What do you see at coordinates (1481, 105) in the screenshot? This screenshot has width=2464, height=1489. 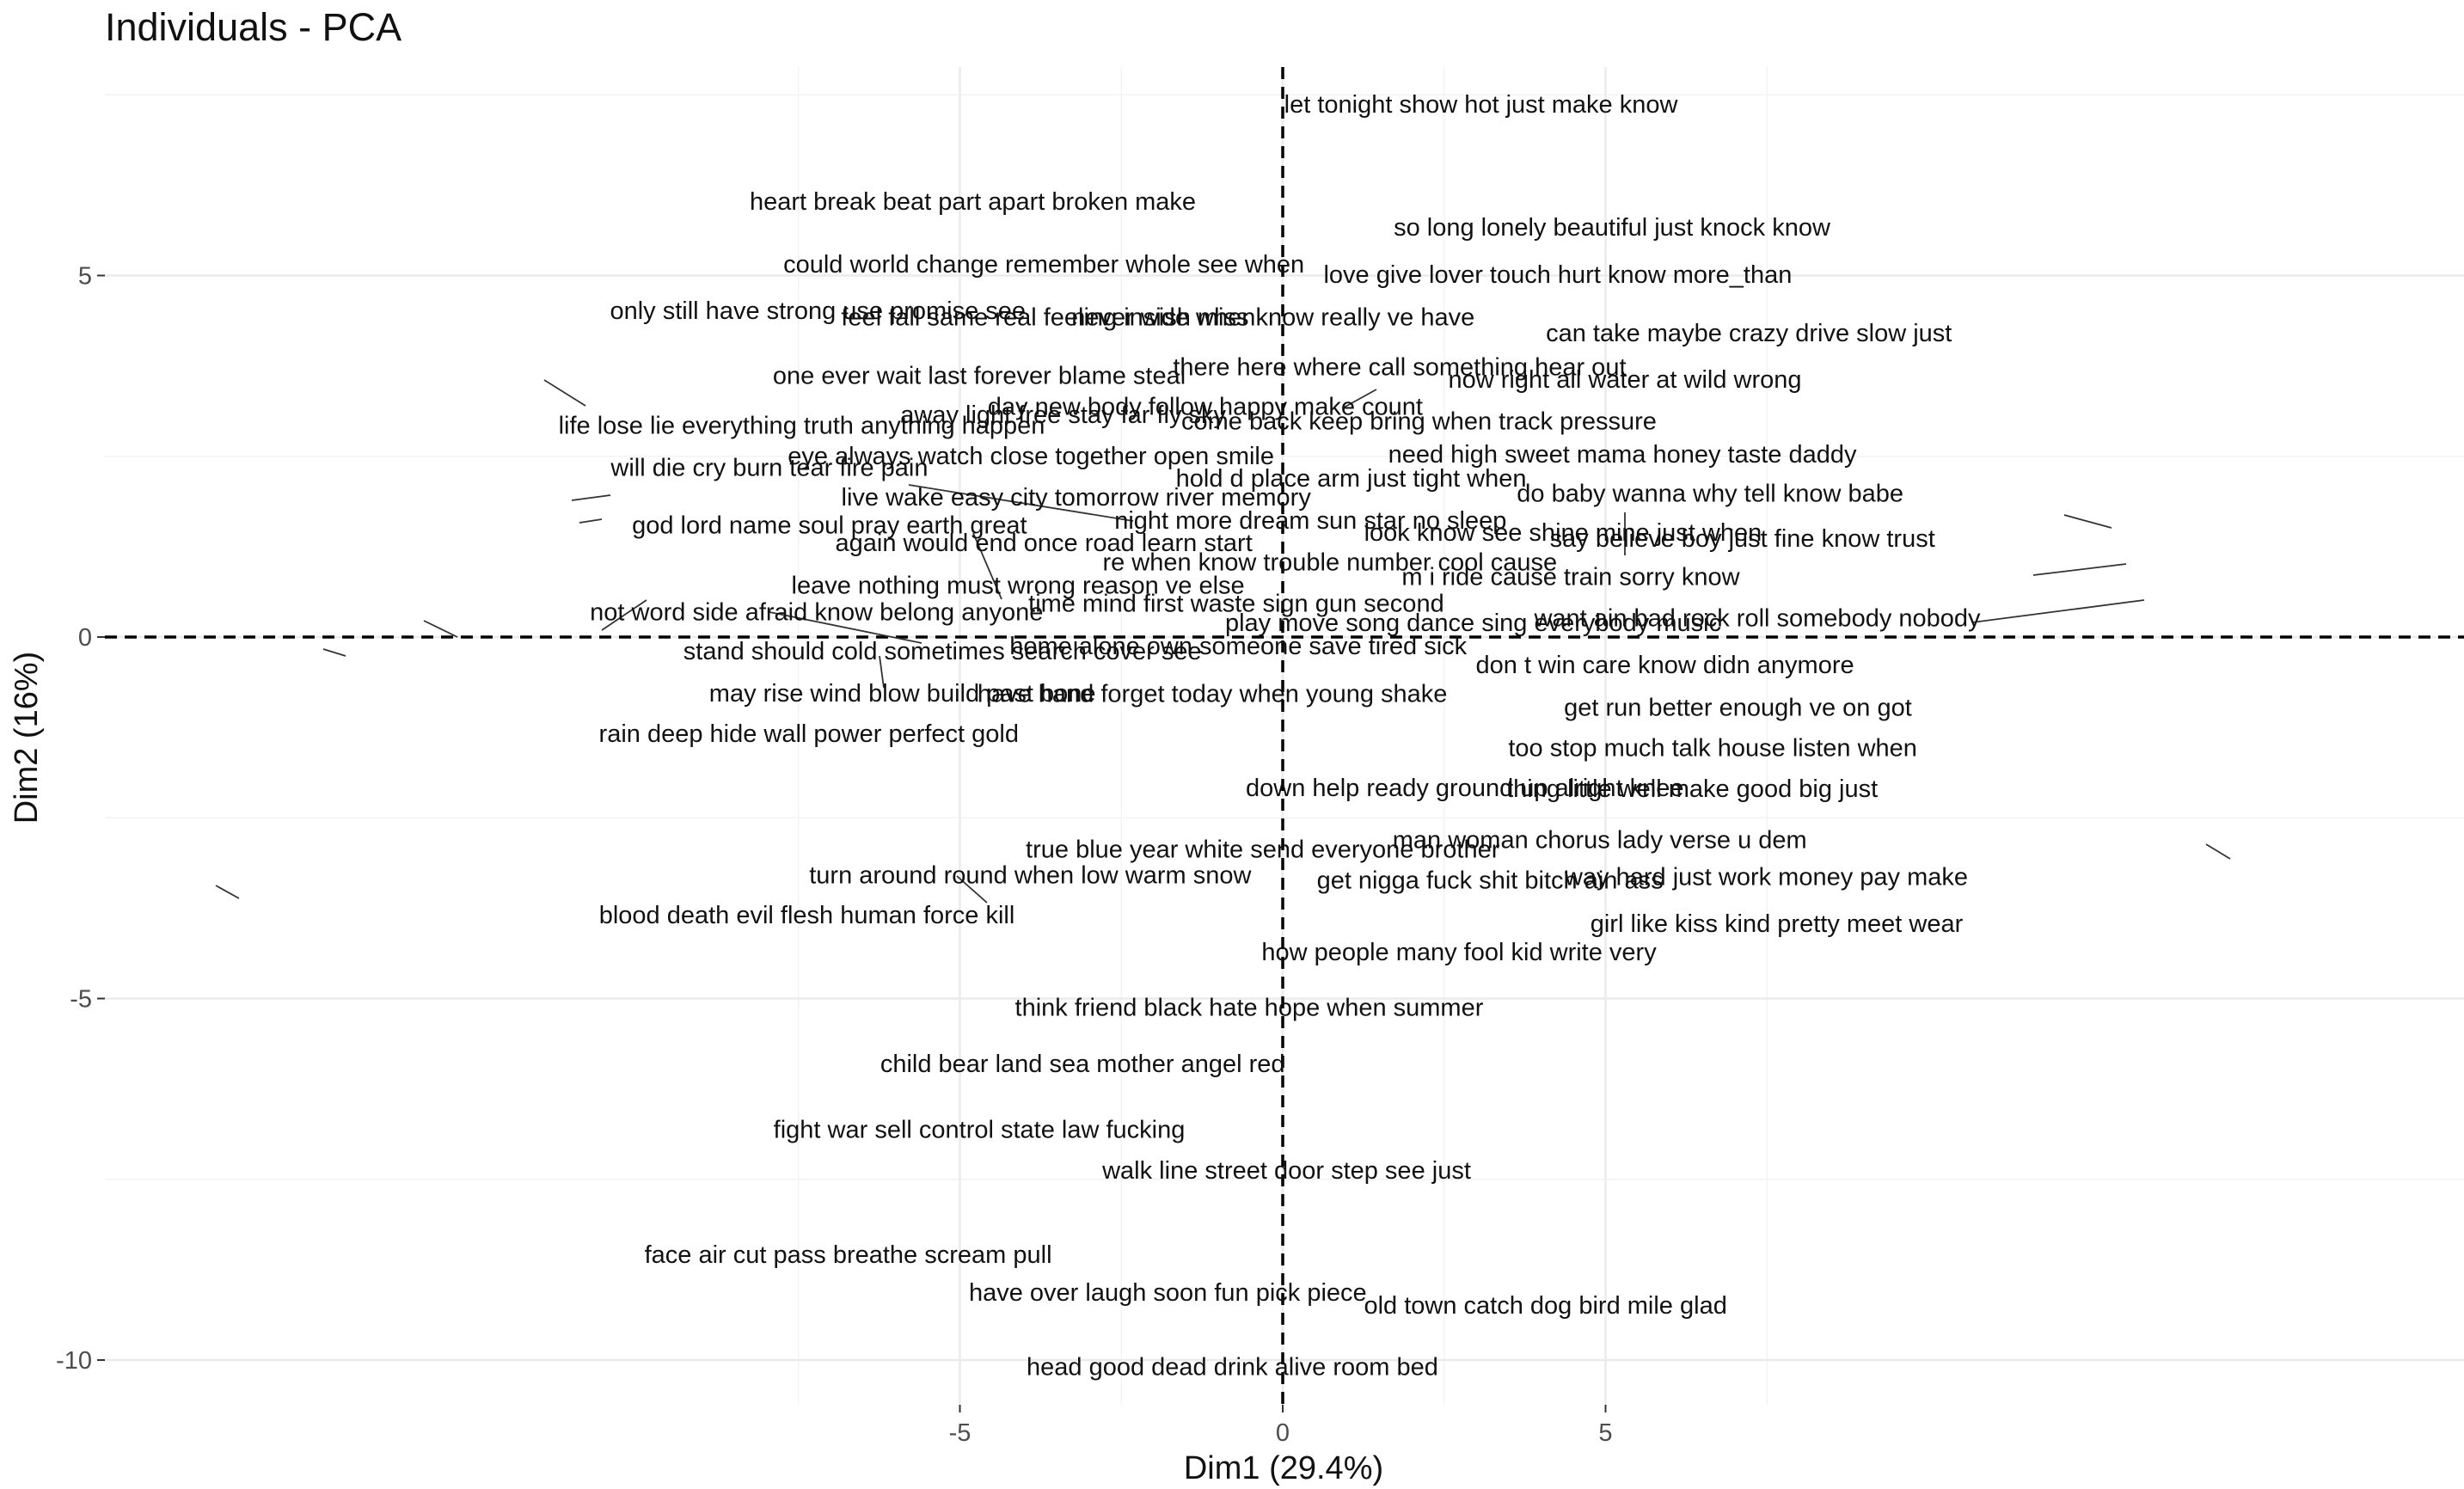 I see `point-label: let tonight show hot just make know` at bounding box center [1481, 105].